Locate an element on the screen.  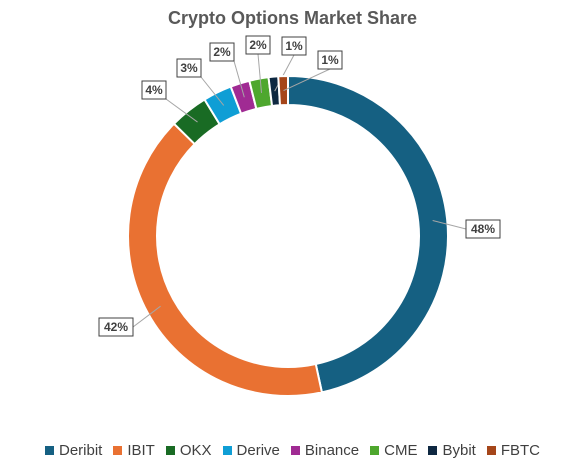
data-label-bybit: 1% is located at coordinates (294, 46).